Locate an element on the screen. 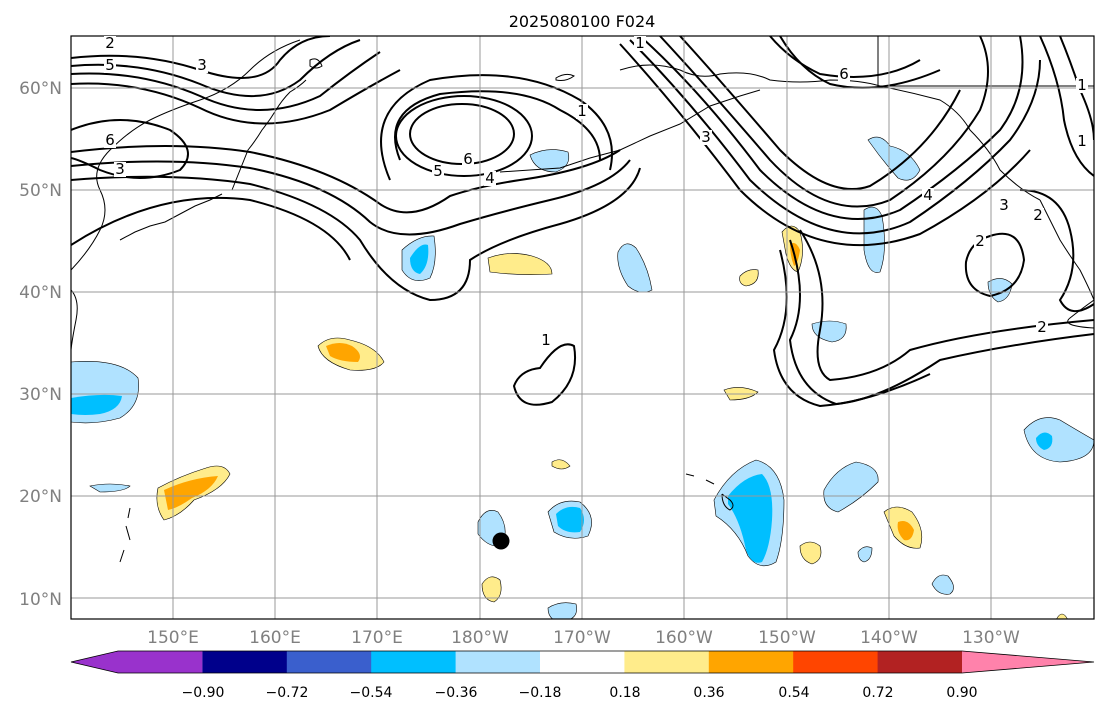 This screenshot has height=712, width=1105. lat-tick-label: 30°N is located at coordinates (40, 395).